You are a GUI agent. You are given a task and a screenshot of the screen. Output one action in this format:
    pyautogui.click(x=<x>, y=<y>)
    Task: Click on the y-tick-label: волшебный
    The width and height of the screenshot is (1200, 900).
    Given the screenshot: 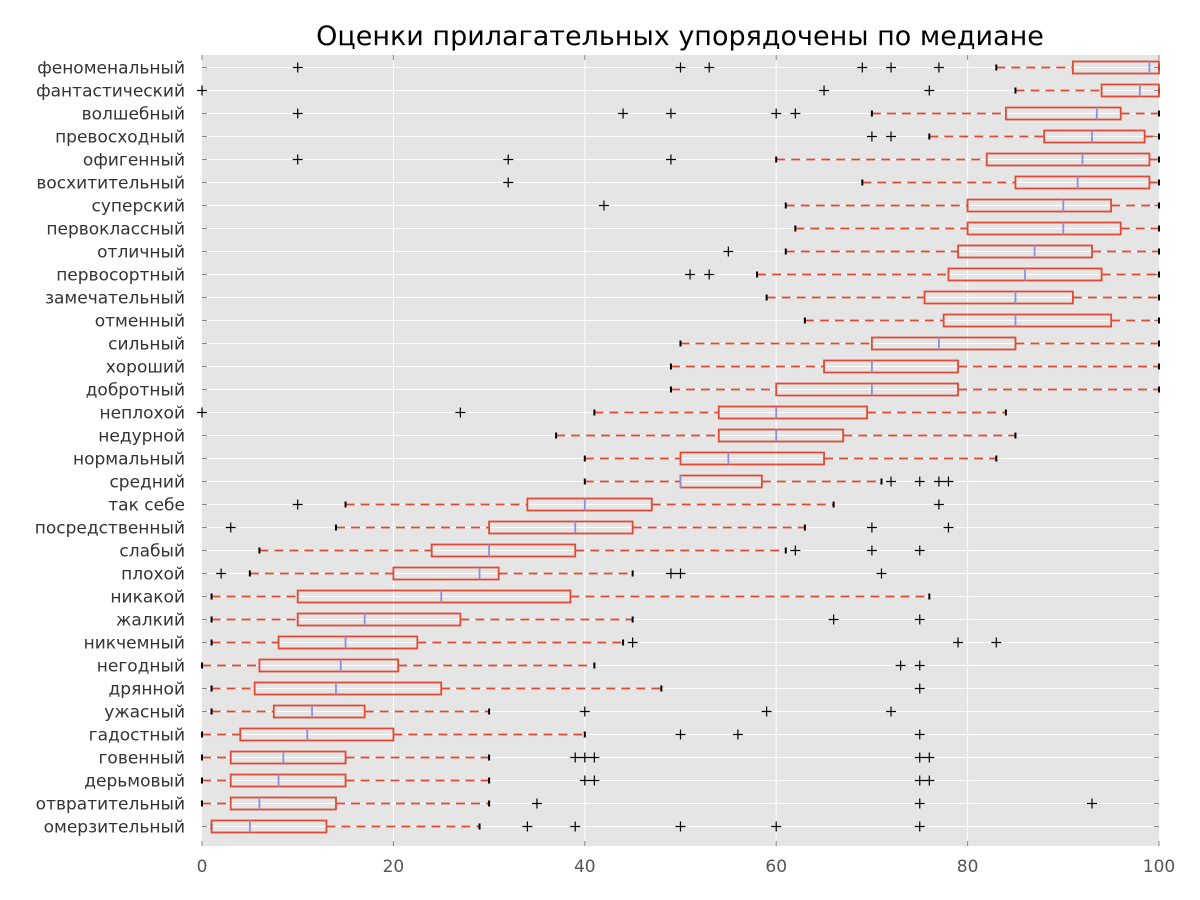 What is the action you would take?
    pyautogui.click(x=133, y=115)
    